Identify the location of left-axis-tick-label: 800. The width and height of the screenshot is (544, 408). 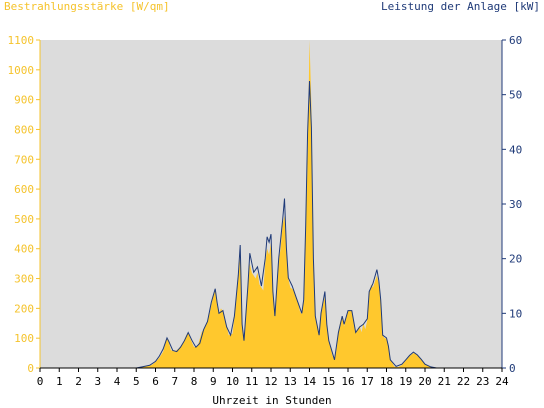
(24, 129).